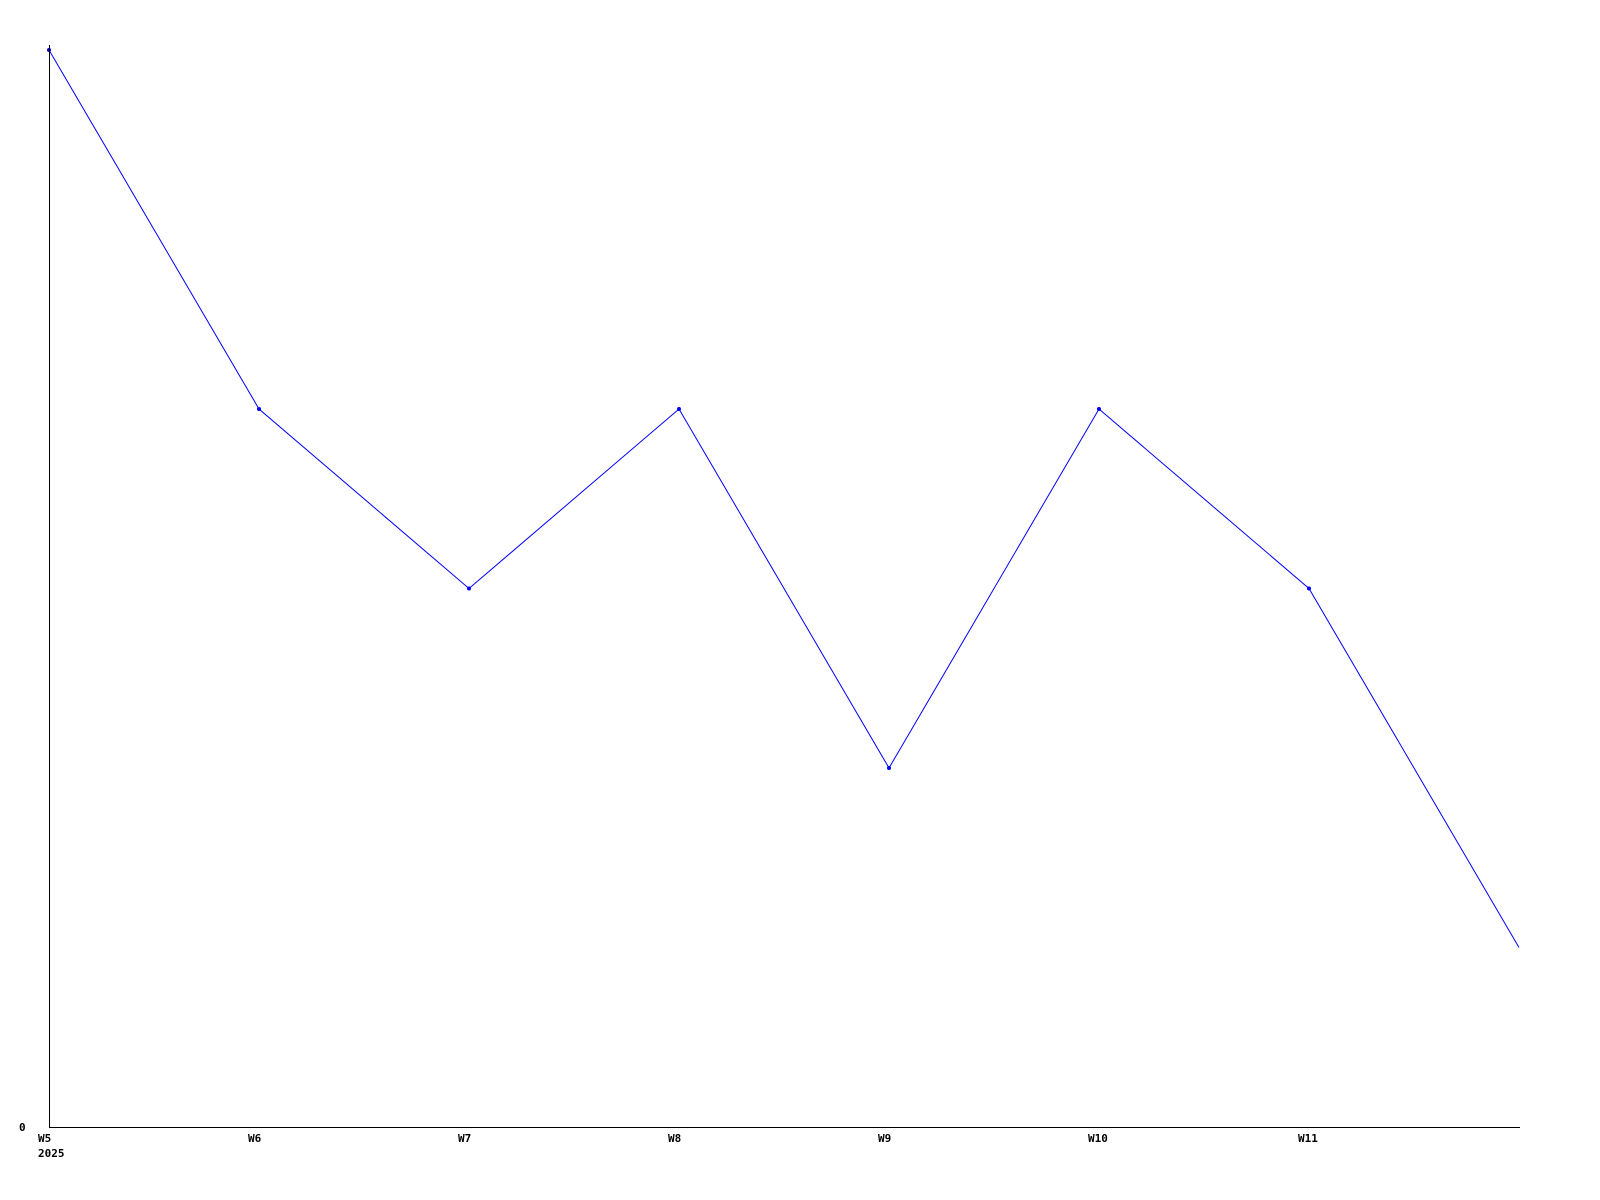 Image resolution: width=1600 pixels, height=1200 pixels. I want to click on x-tick-label: W6, so click(255, 1138).